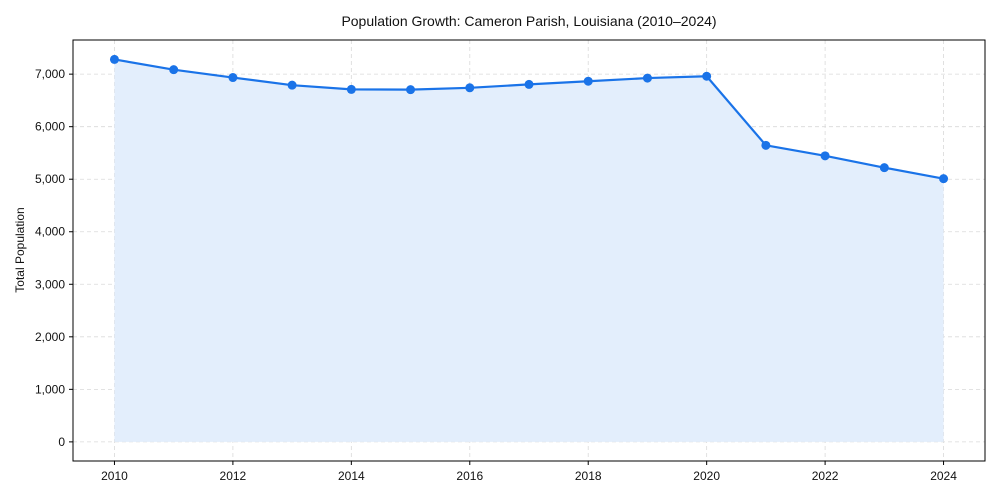 The width and height of the screenshot is (1000, 500). Describe the element at coordinates (469, 476) in the screenshot. I see `x-tick-label: 2016` at that location.